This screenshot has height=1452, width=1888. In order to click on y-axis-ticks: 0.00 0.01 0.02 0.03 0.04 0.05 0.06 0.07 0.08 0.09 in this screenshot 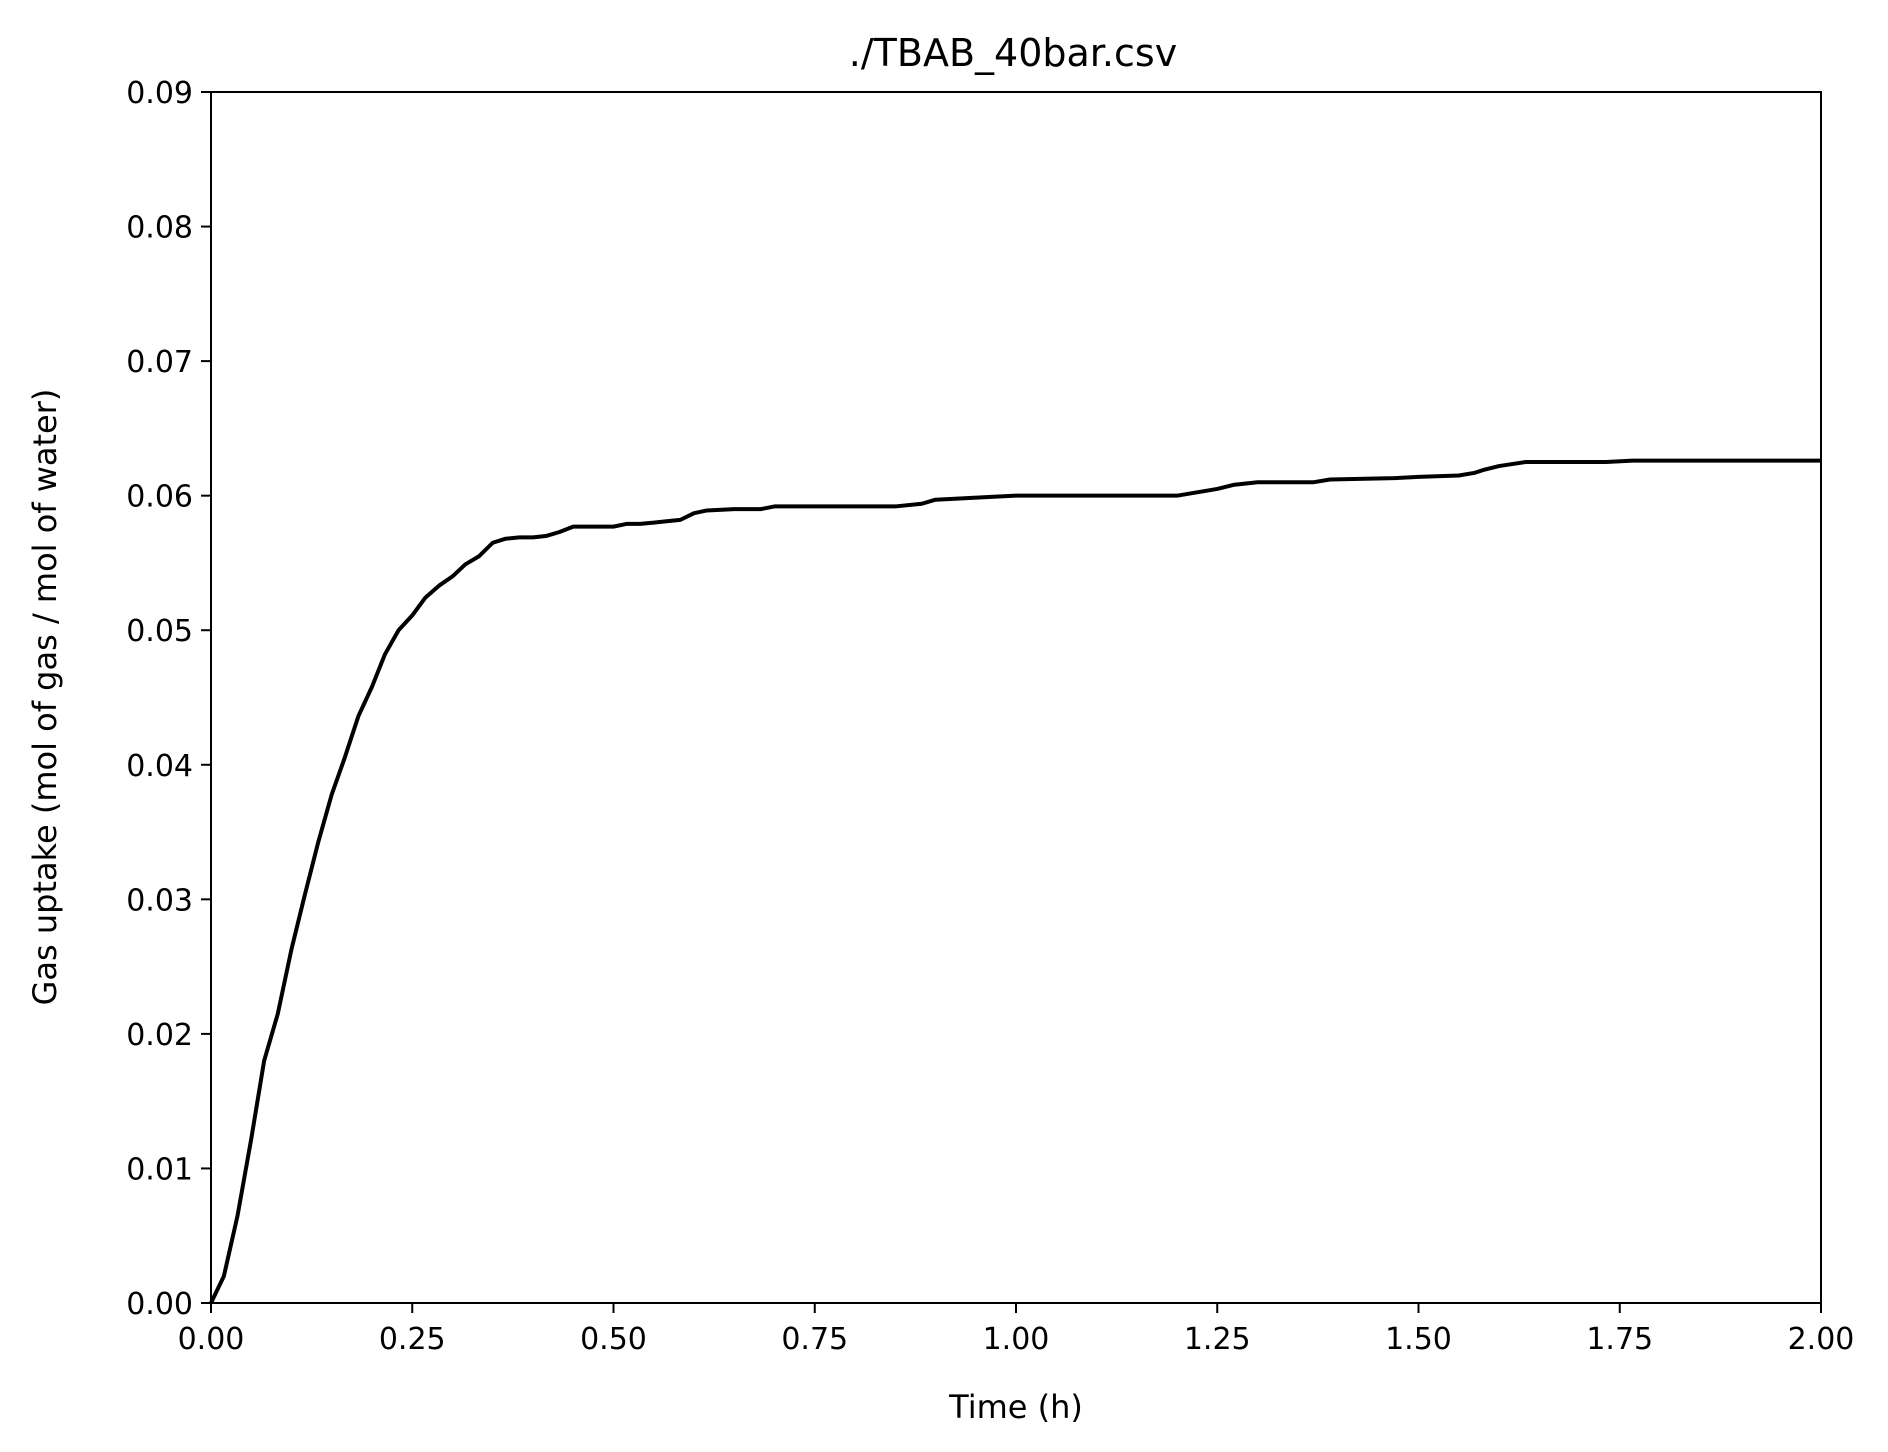, I will do `click(168, 699)`.